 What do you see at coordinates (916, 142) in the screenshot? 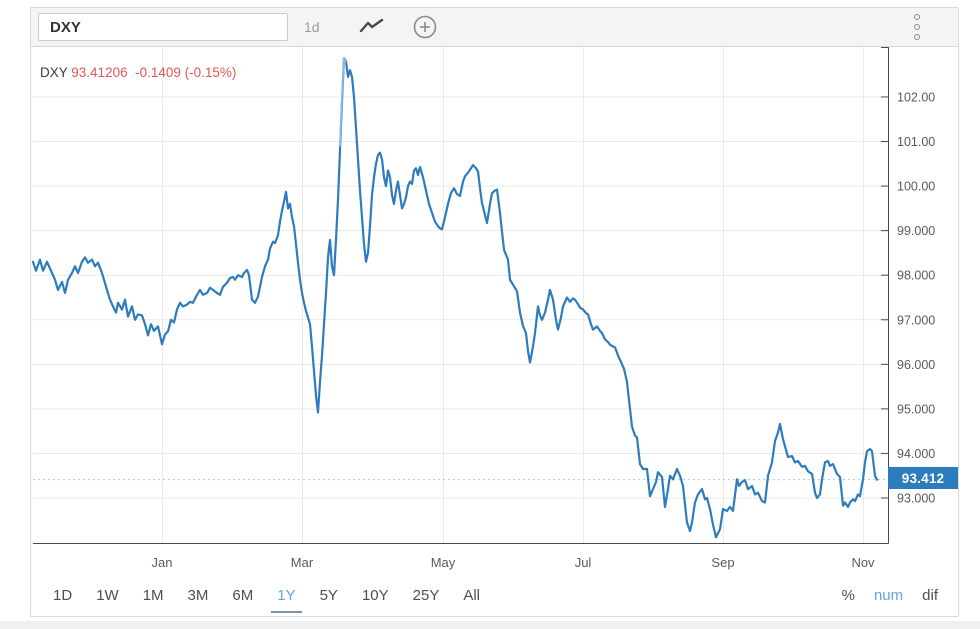
I see `y-axis-label: 101.00` at bounding box center [916, 142].